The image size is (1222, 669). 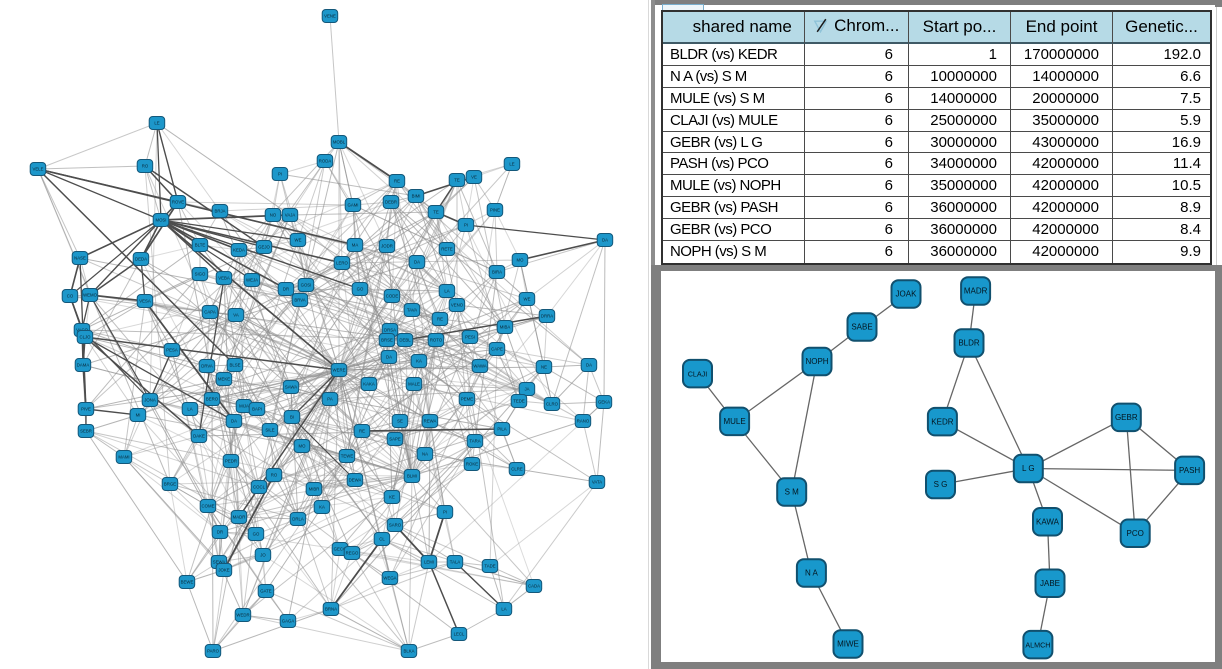 What do you see at coordinates (325, 161) in the screenshot?
I see `svg-text: RODA` at bounding box center [325, 161].